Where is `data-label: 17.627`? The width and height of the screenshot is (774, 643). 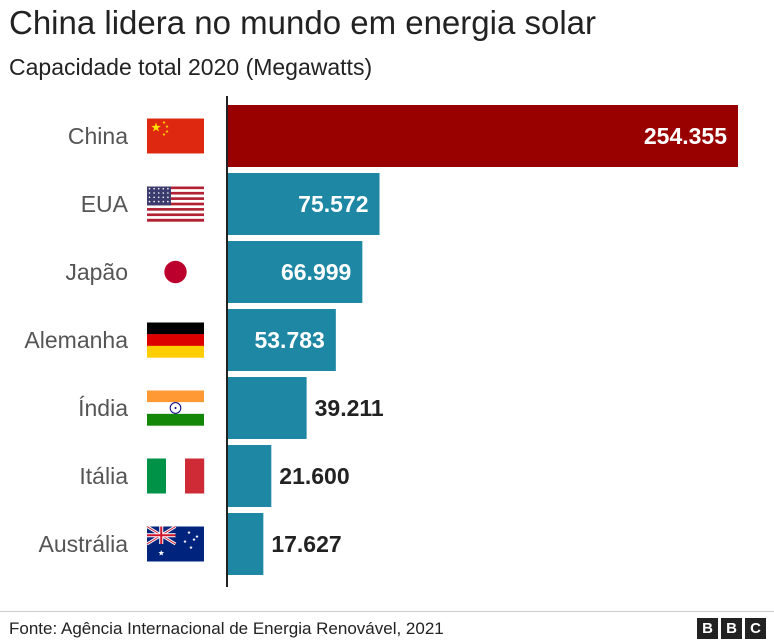
data-label: 17.627 is located at coordinates (306, 544).